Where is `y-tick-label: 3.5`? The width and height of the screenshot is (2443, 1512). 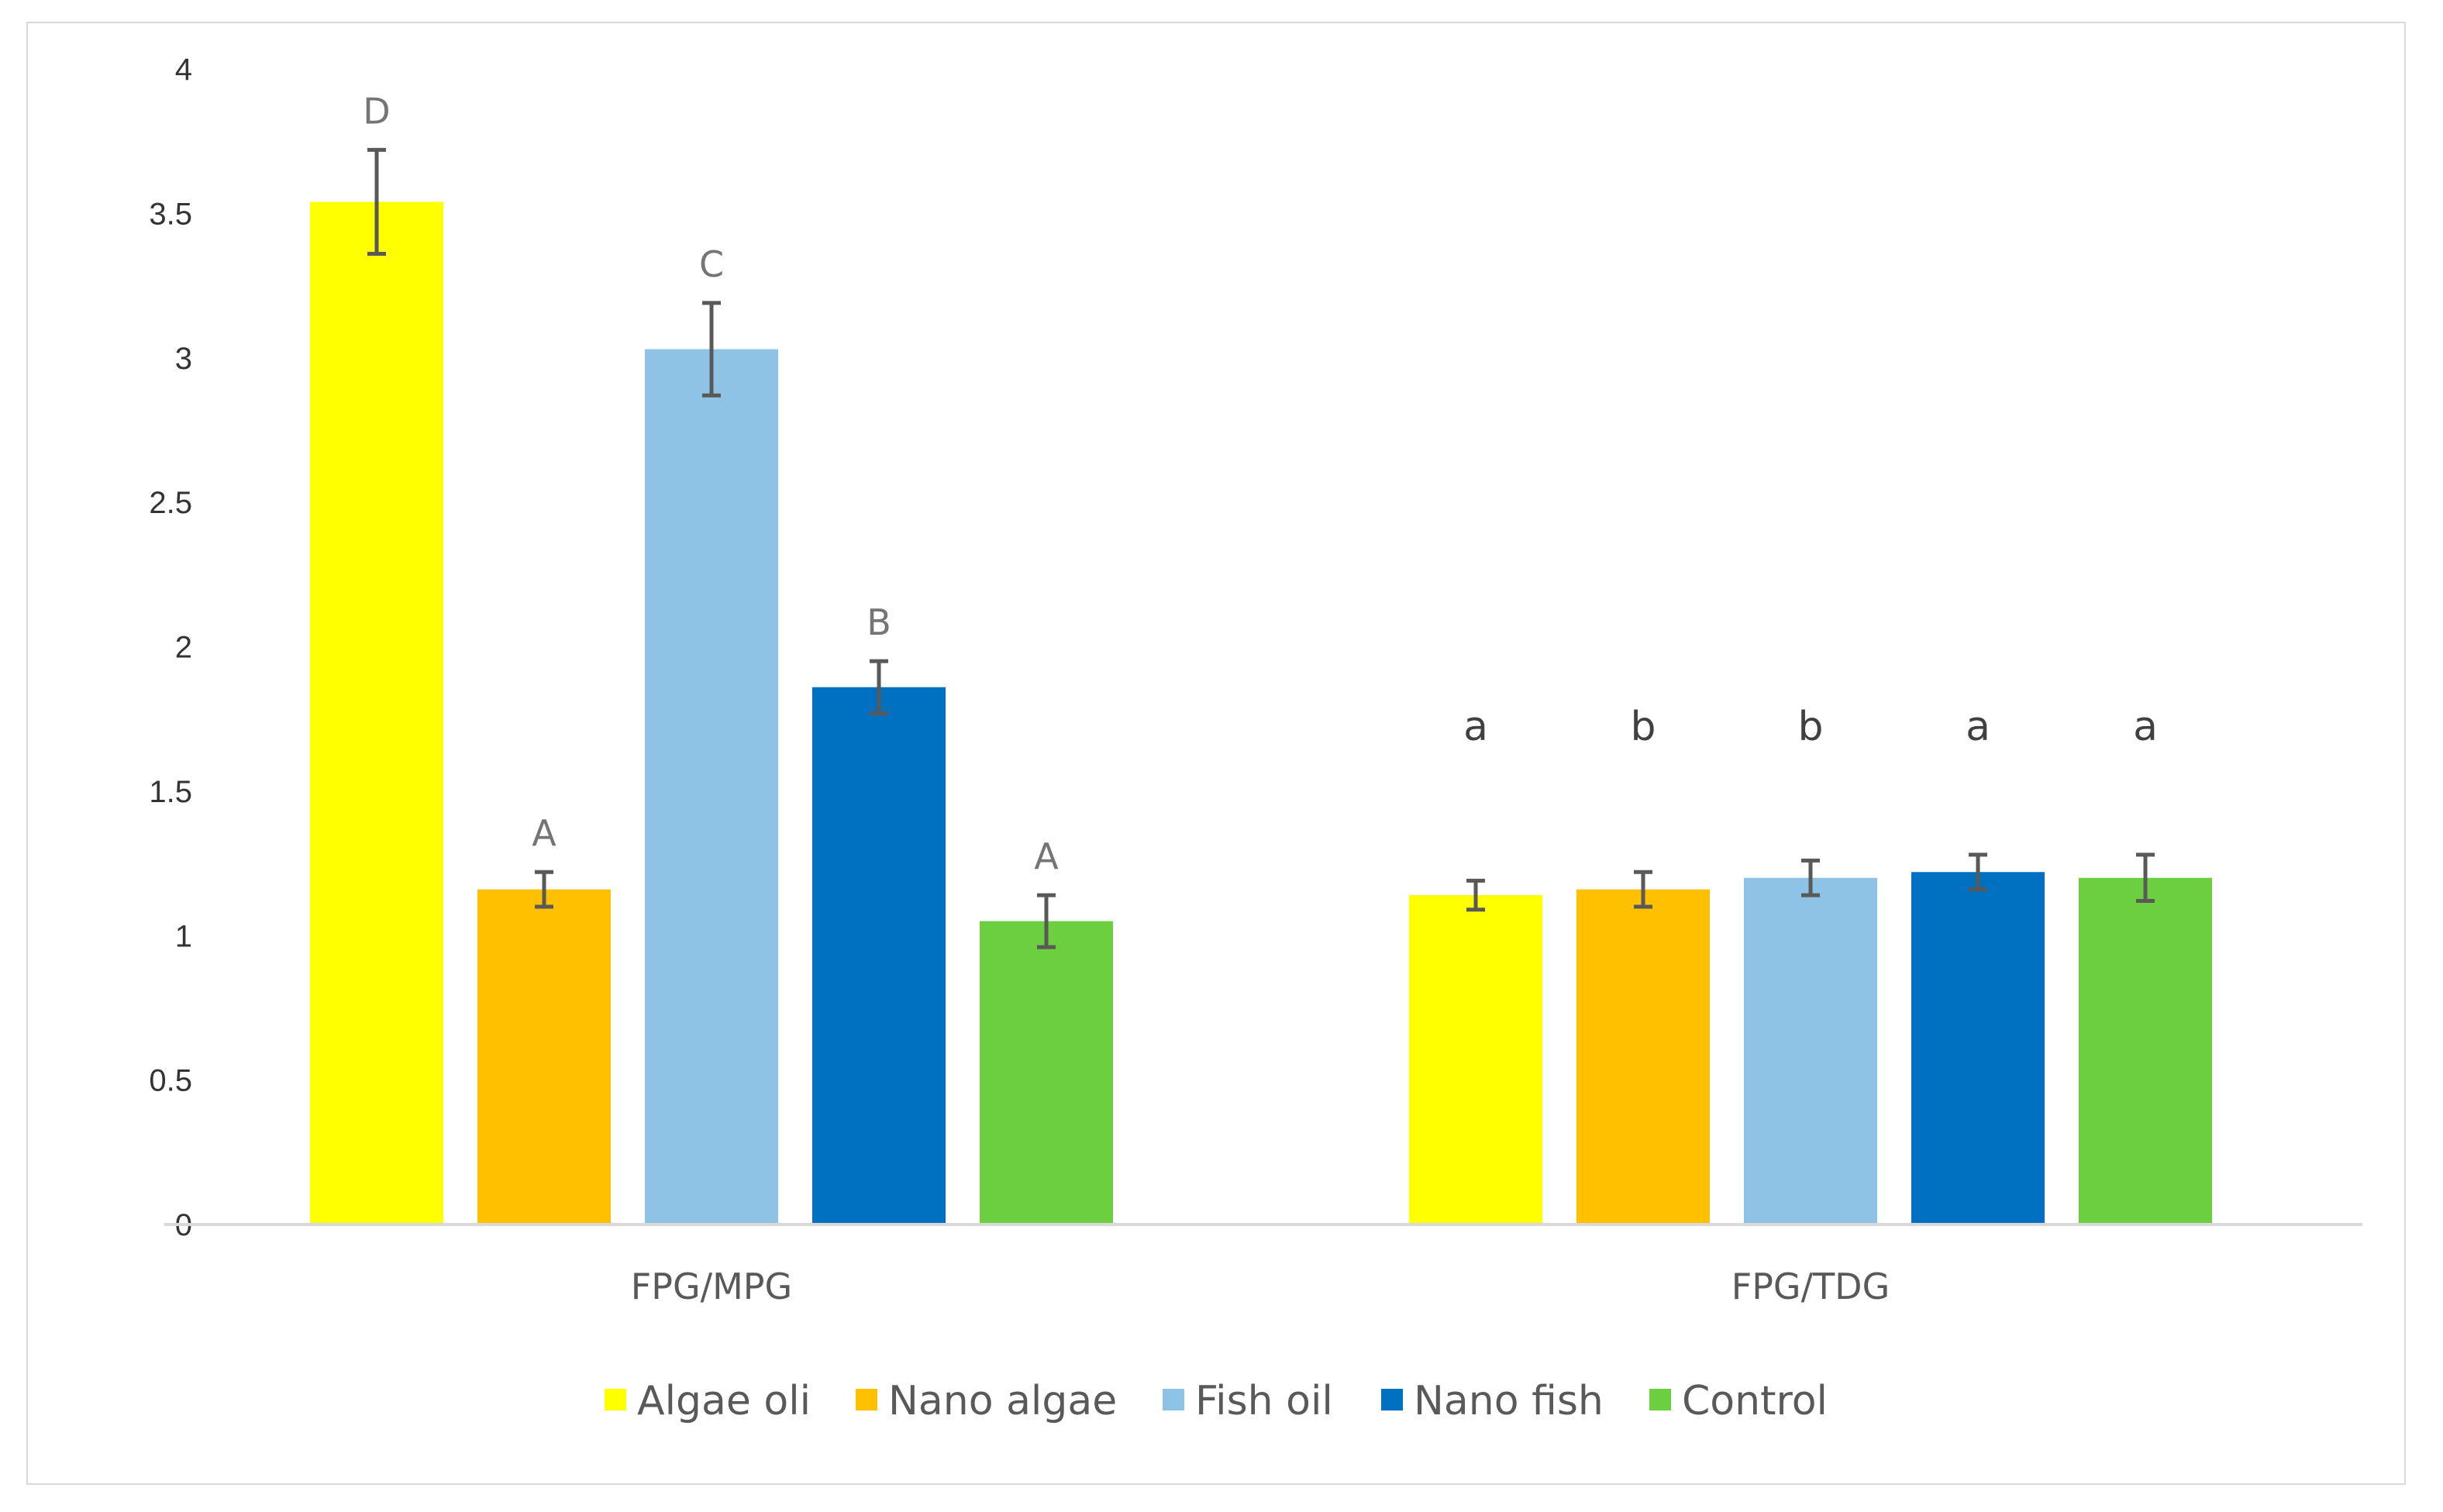 y-tick-label: 3.5 is located at coordinates (170, 214).